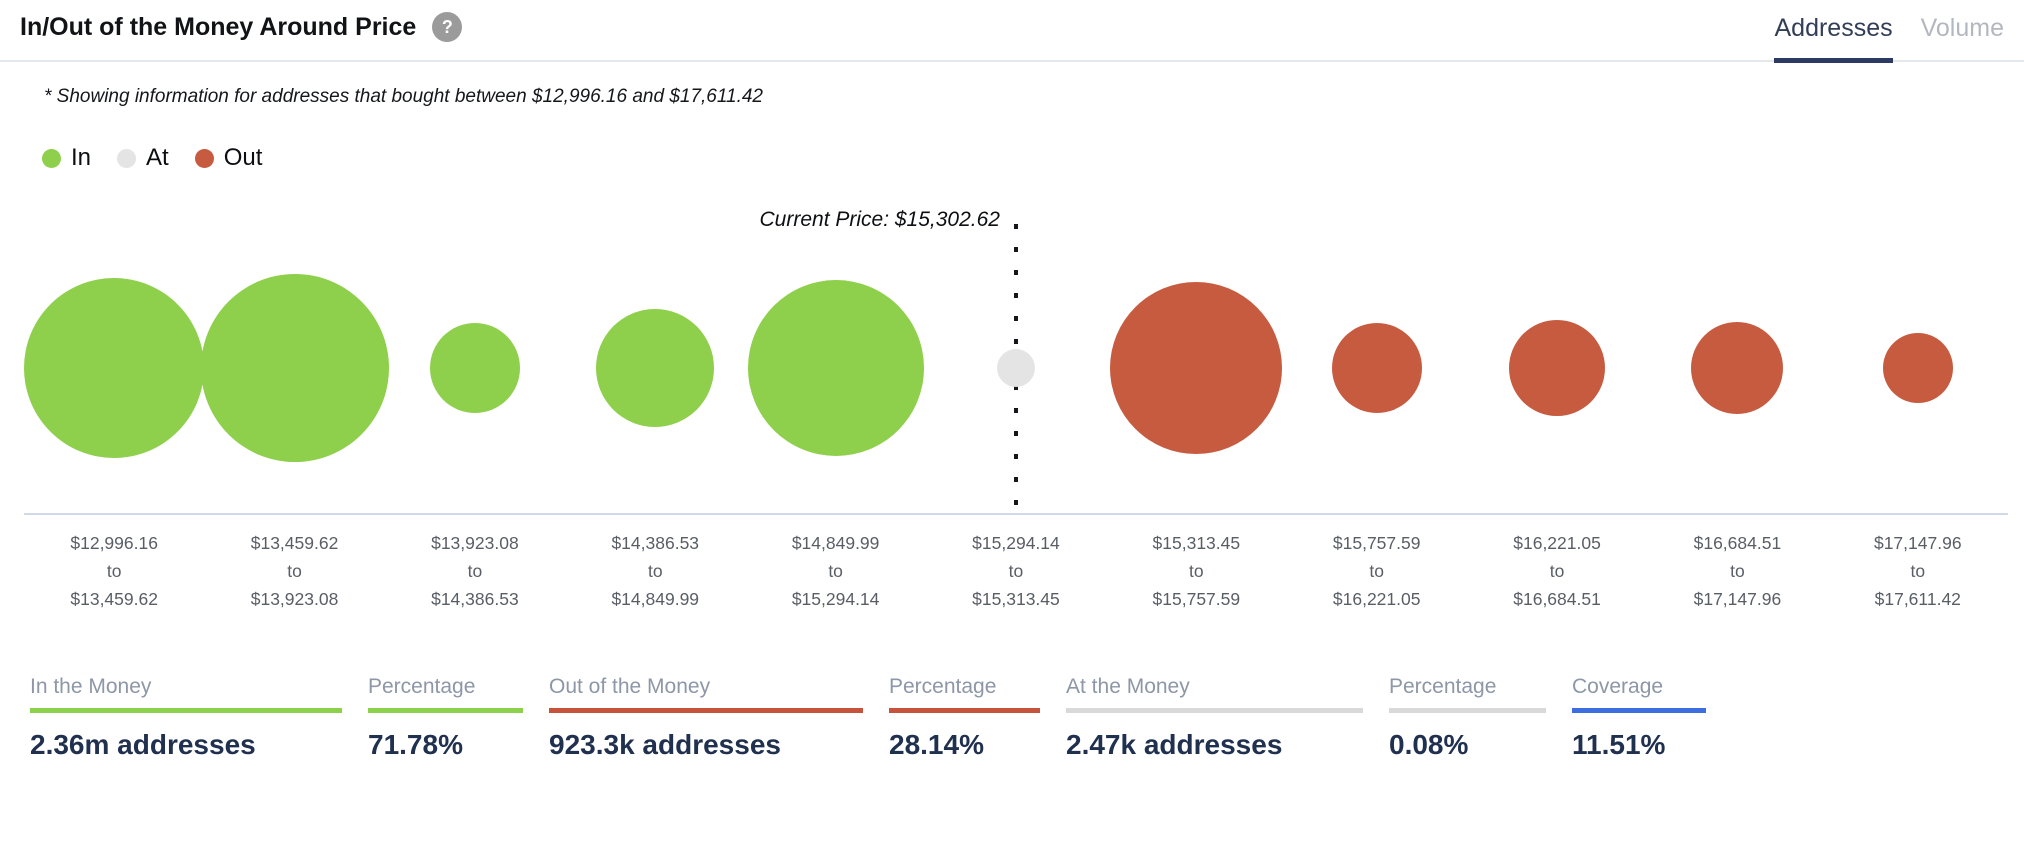  Describe the element at coordinates (186, 718) in the screenshot. I see `stat-in-the-money: In the Money 2.36m addresses` at that location.